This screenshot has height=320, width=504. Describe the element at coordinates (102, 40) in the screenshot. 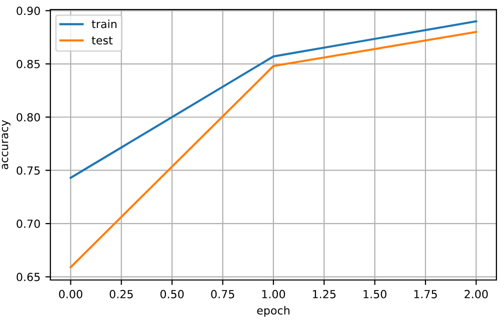

I see `legend-label: test` at that location.